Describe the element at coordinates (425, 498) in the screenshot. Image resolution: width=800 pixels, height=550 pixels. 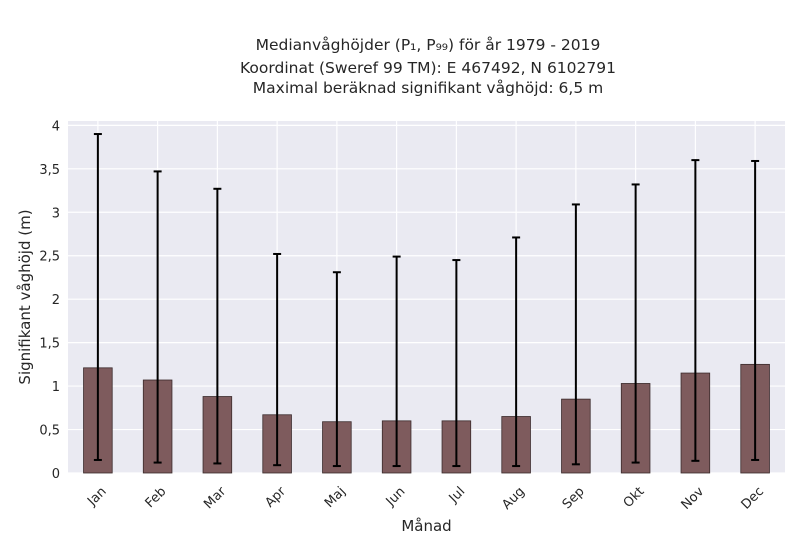
I see `x-tick-labels: Jan Feb Mar Apr Maj Jun Jul Aug Sep Okt Nov Dec` at that location.